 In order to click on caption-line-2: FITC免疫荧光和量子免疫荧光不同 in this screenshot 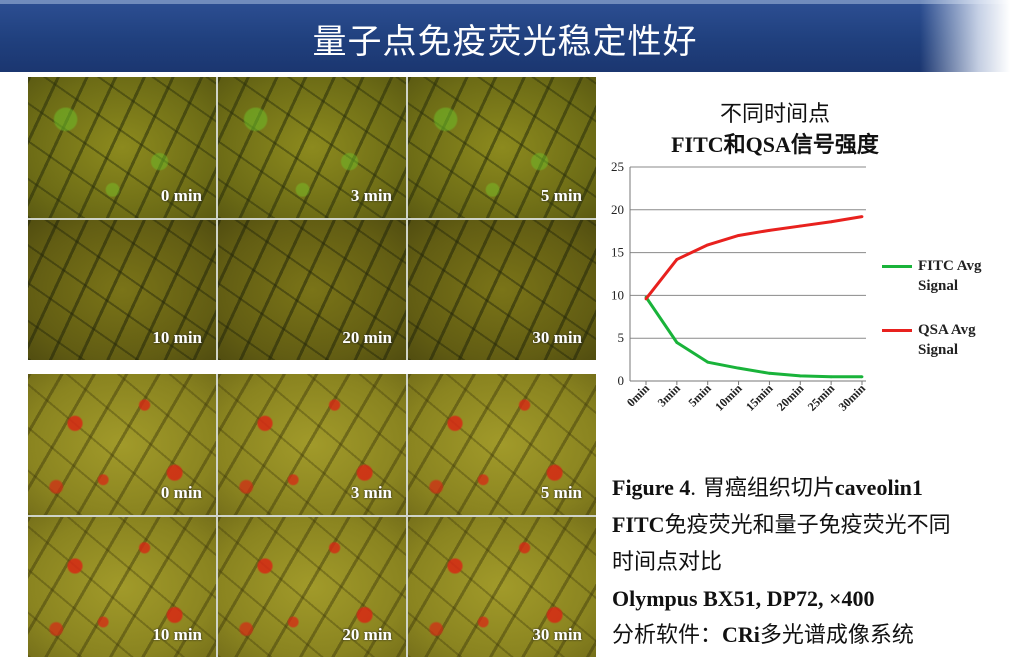, I will do `click(811, 525)`.